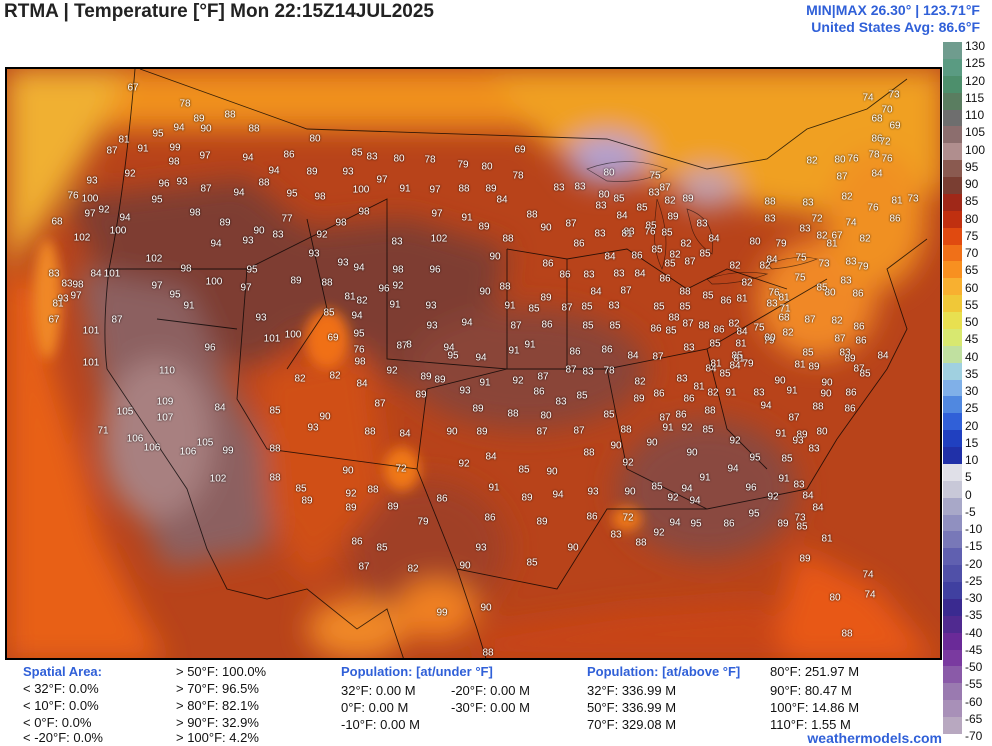 This screenshot has height=746, width=992. What do you see at coordinates (221, 671) in the screenshot?
I see `spatial-right-0: > 50°F: 100.0%` at bounding box center [221, 671].